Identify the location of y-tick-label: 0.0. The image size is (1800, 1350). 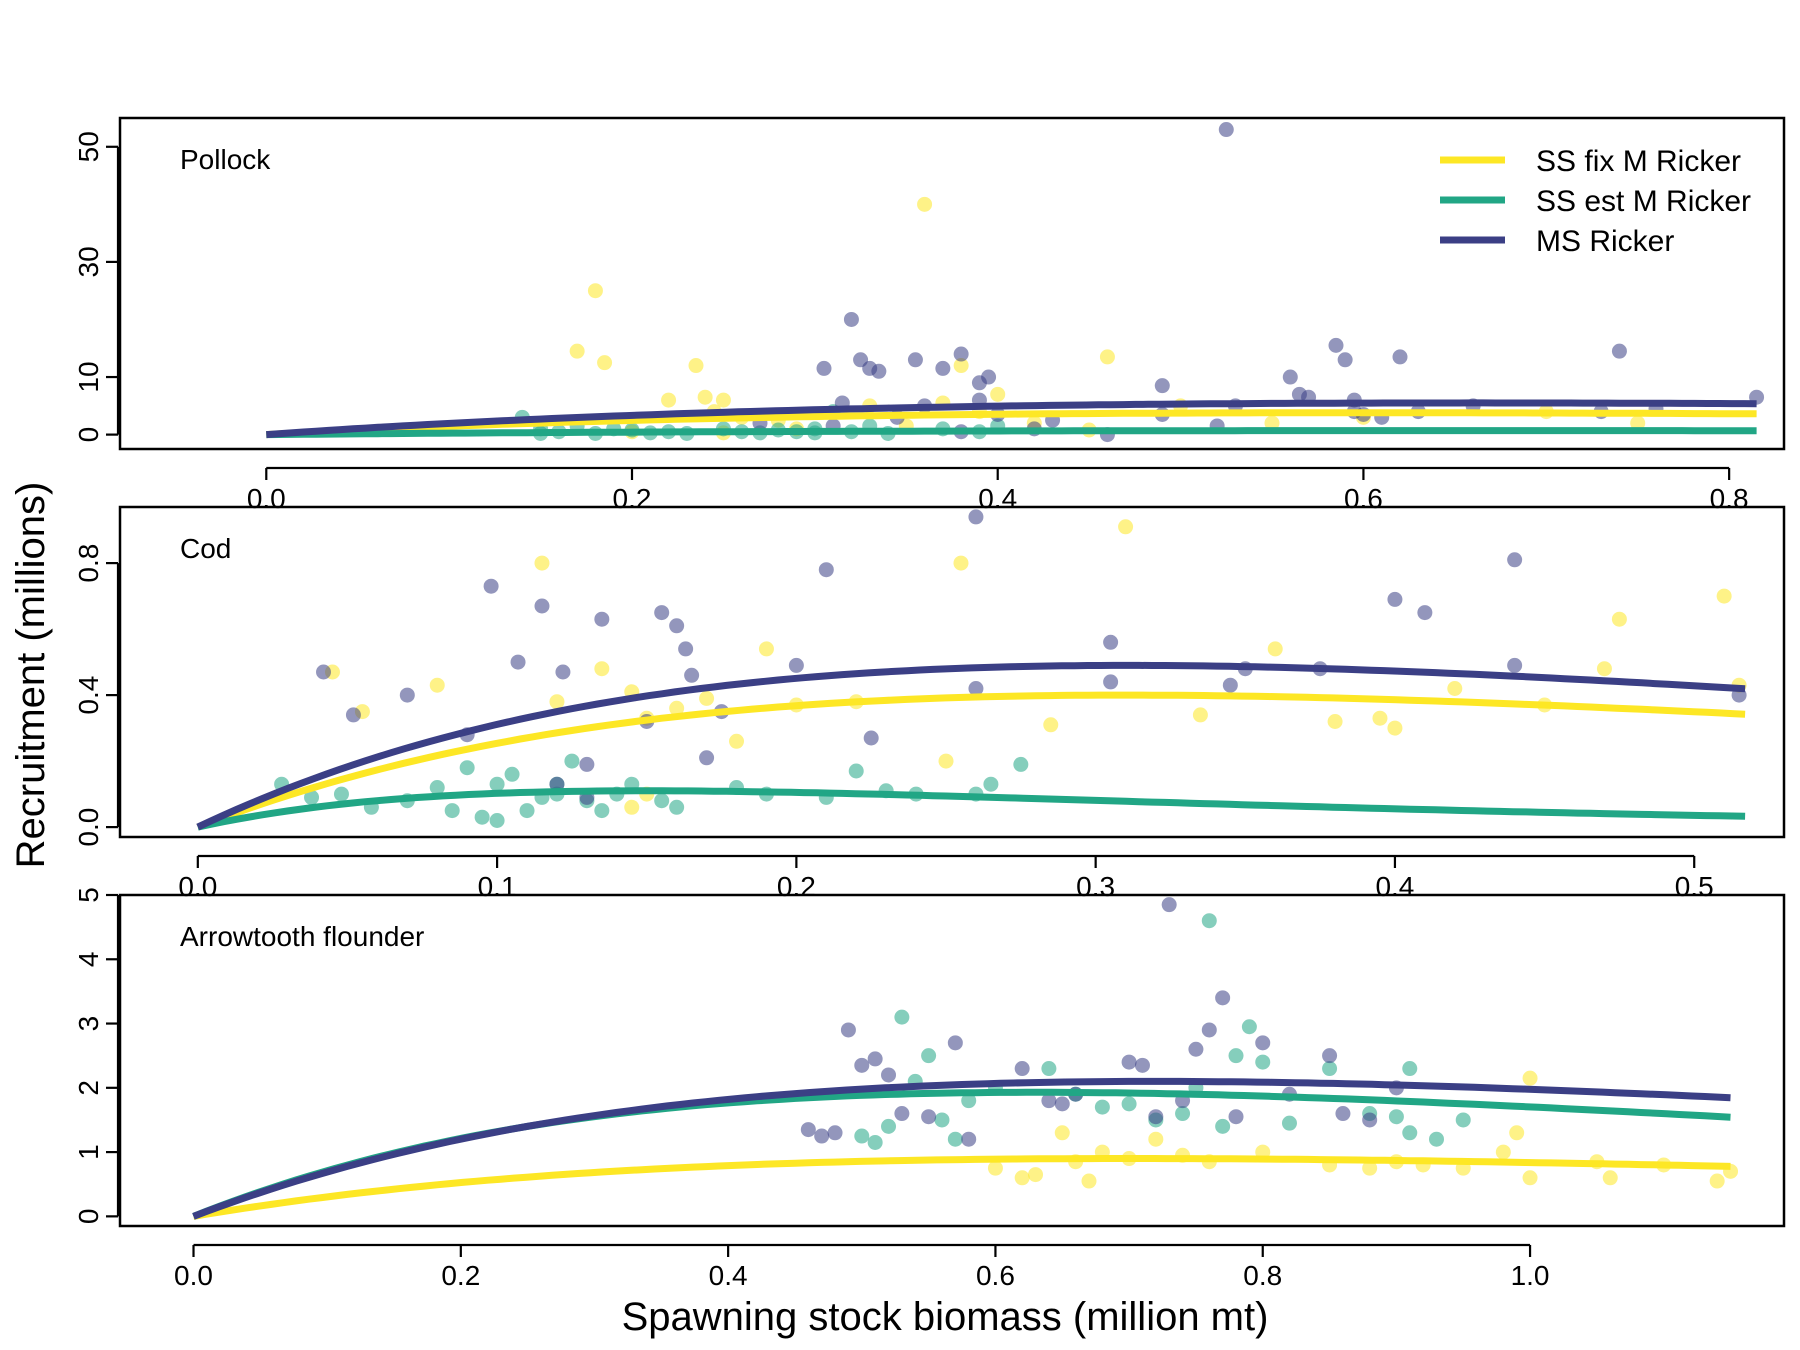
(88, 827).